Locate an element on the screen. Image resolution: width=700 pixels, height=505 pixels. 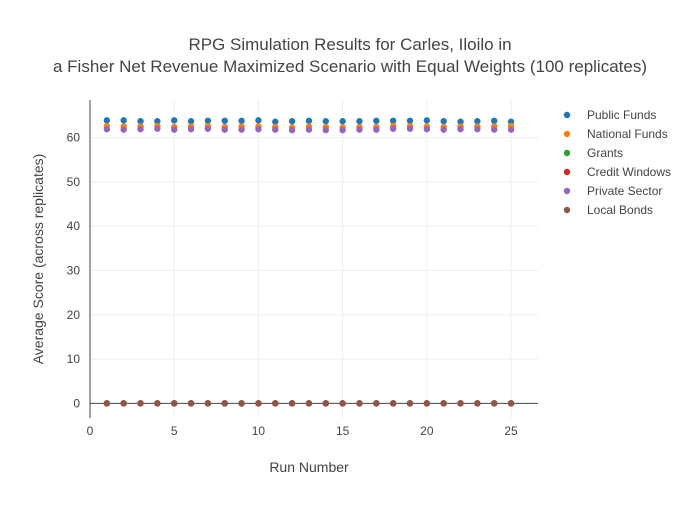
legend-marker-credit-windows is located at coordinates (567, 172).